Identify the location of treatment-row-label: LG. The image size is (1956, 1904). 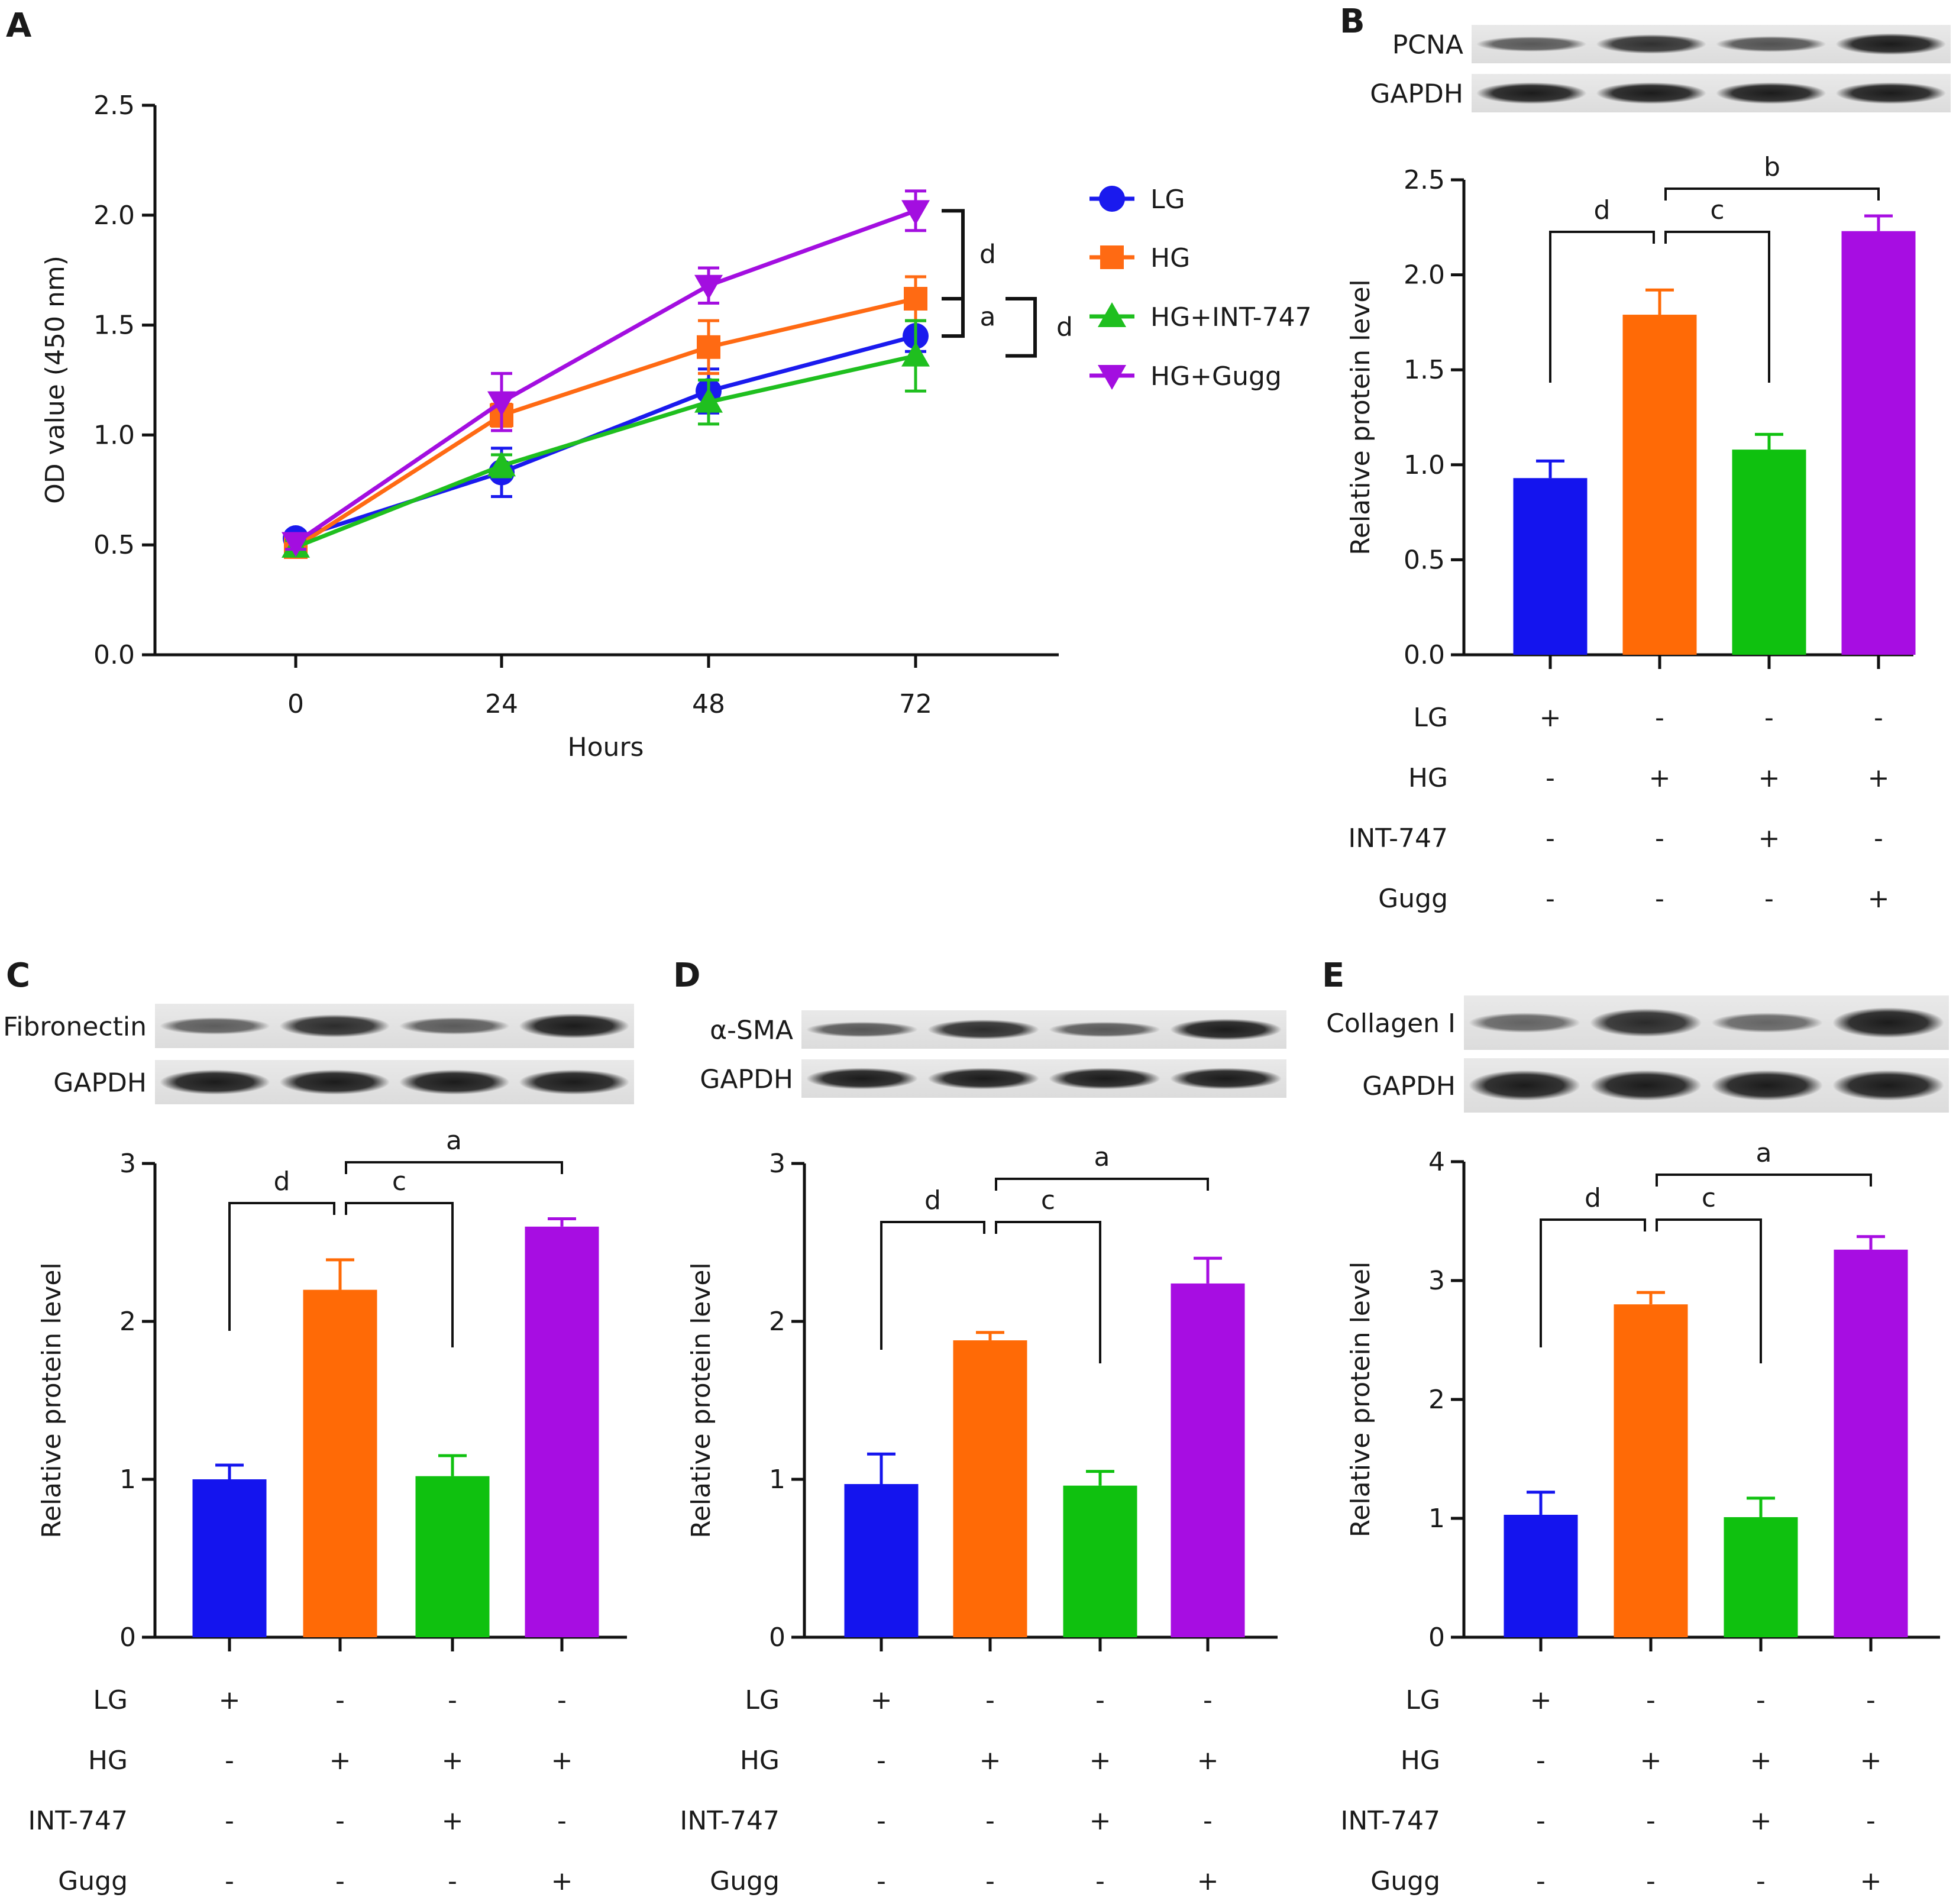
(763, 1700).